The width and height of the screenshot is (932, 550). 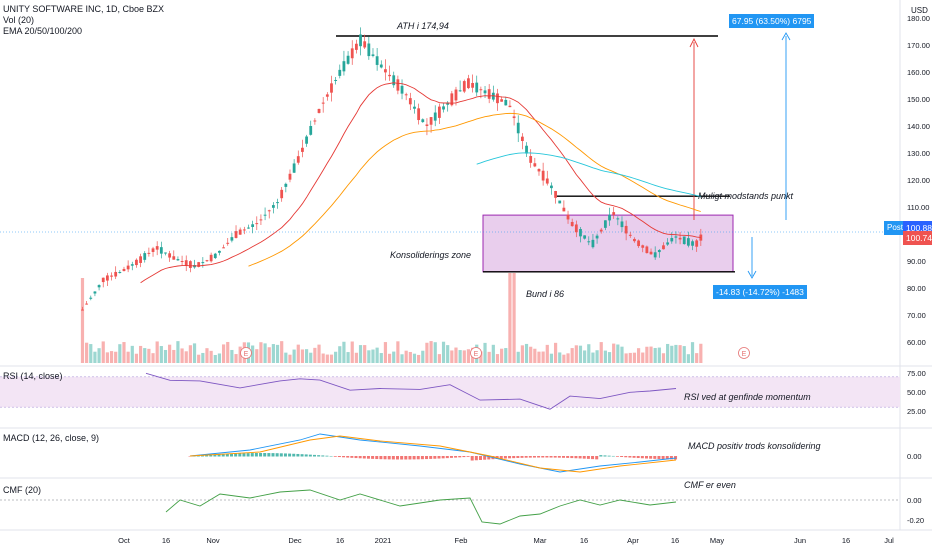 What do you see at coordinates (33, 376) in the screenshot?
I see `rsi-pane-label: RSI (14, close)` at bounding box center [33, 376].